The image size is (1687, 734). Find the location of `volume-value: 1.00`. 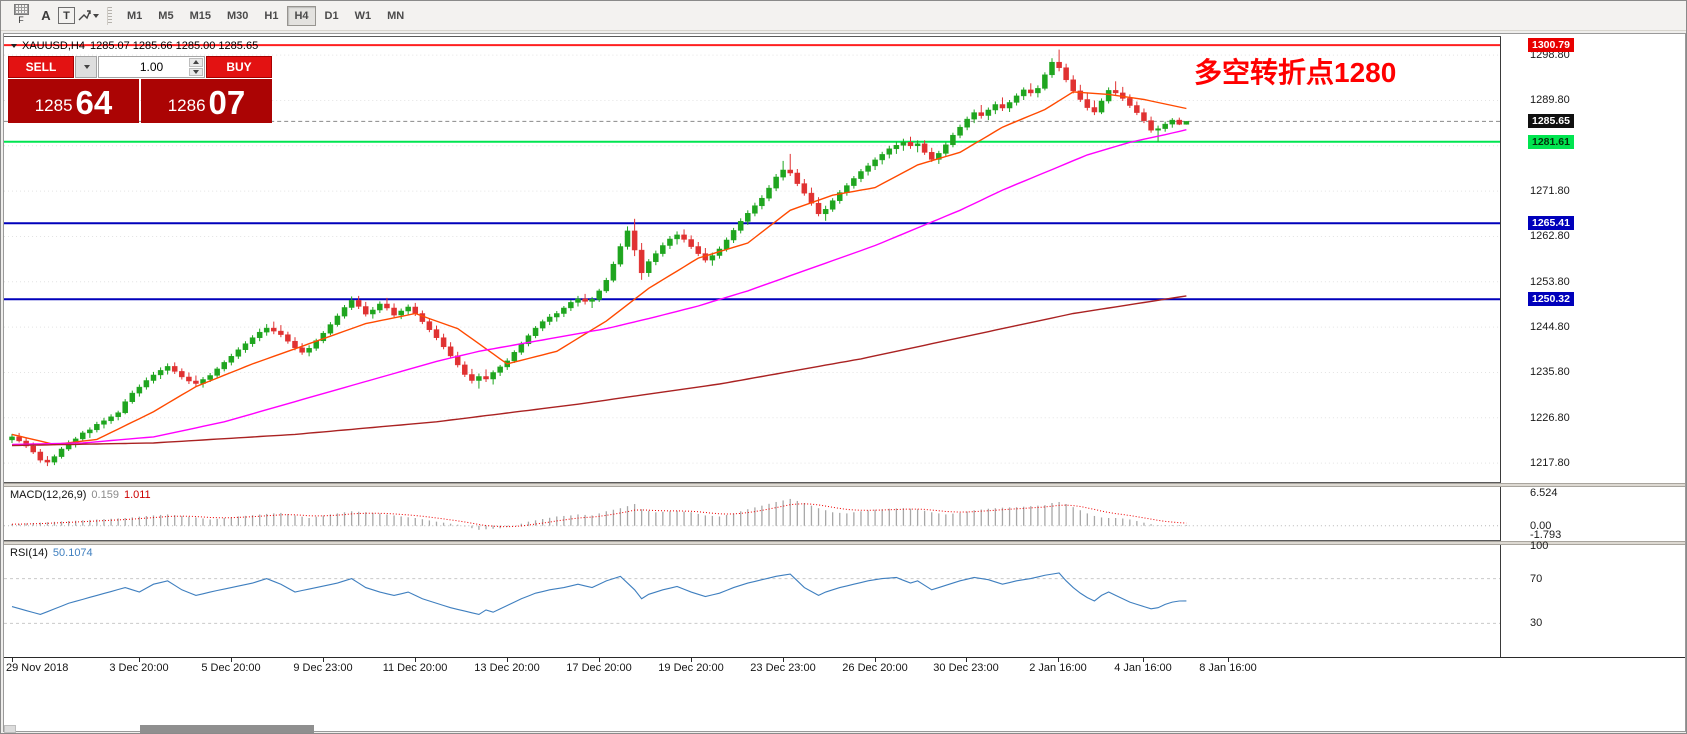

volume-value: 1.00 is located at coordinates (151, 67).